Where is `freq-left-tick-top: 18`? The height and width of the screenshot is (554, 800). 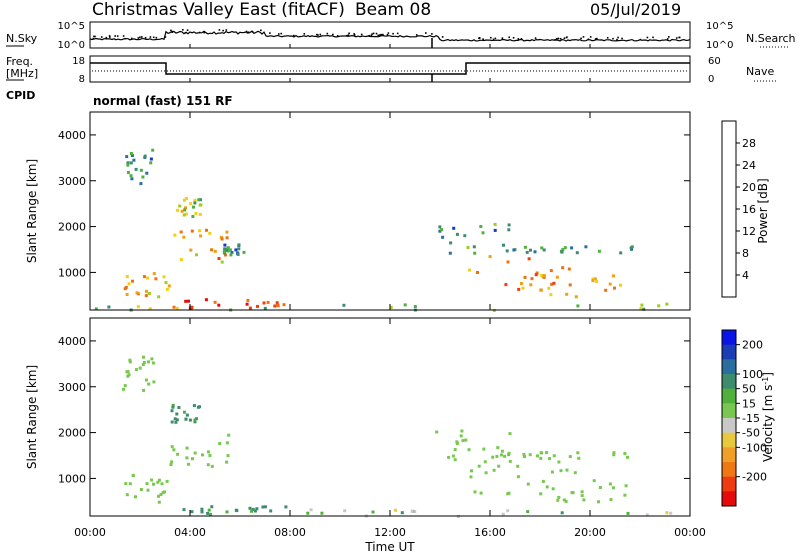
freq-left-tick-top: 18 is located at coordinates (78, 61).